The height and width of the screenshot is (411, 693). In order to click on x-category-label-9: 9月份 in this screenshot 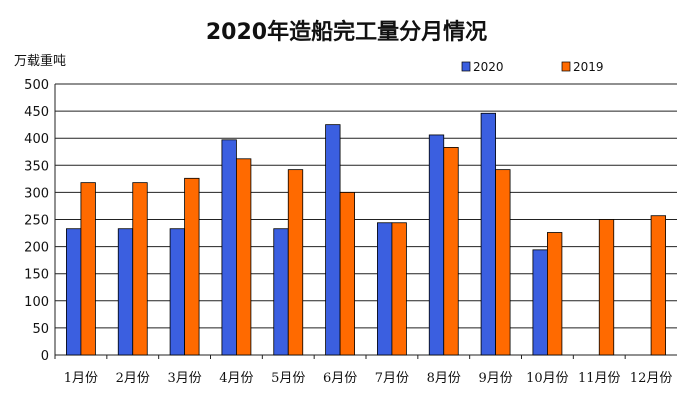, I will do `click(495, 378)`.